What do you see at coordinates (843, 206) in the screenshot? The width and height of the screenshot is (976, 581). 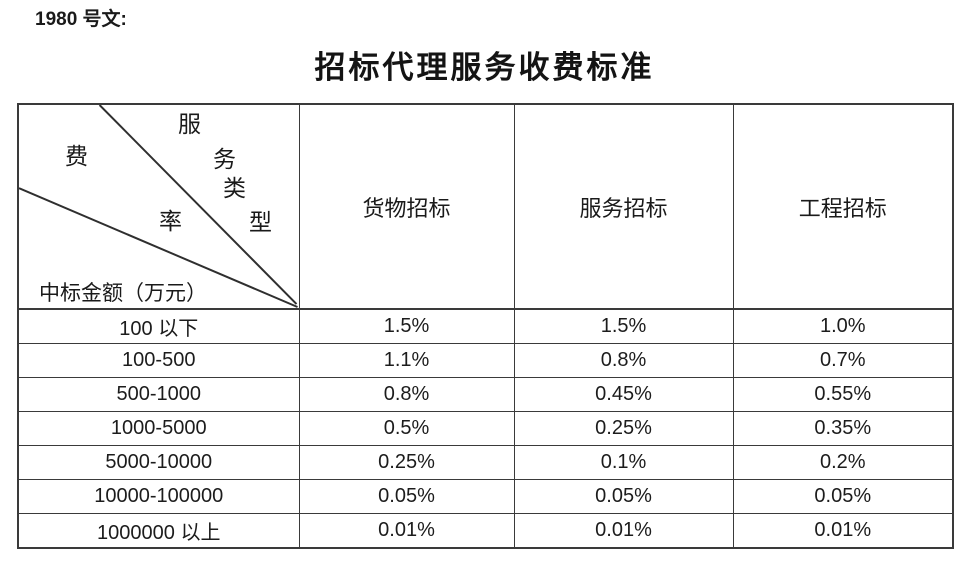 I see `column-header-engineering-bidding: 工程招标` at bounding box center [843, 206].